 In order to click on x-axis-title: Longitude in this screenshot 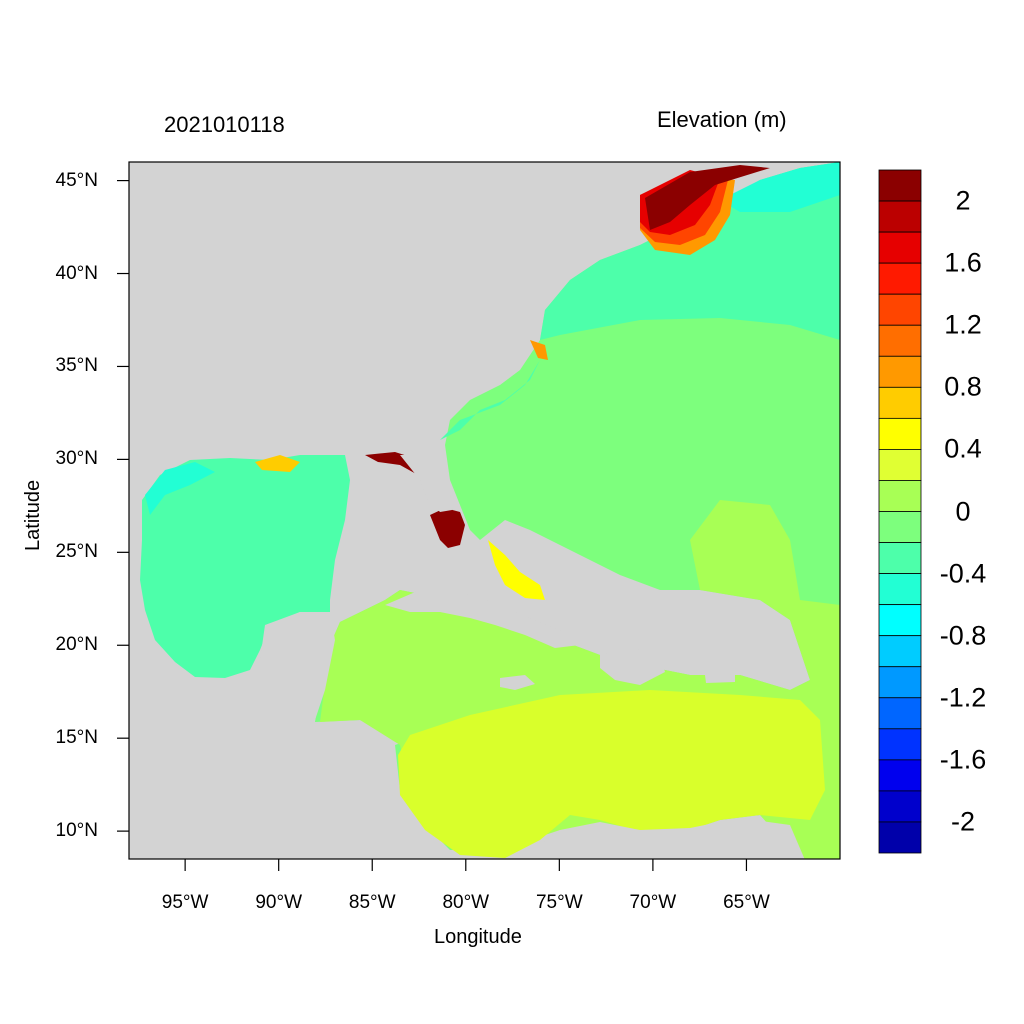, I will do `click(478, 937)`.